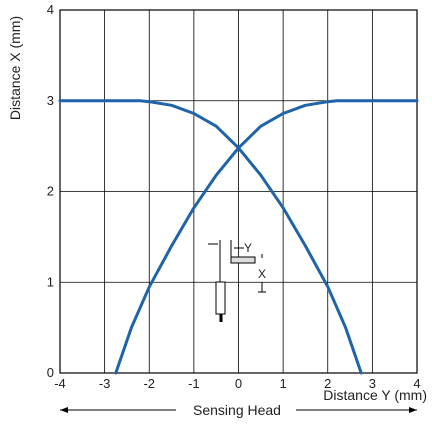 The height and width of the screenshot is (425, 432). What do you see at coordinates (413, 410) in the screenshot?
I see `right-arrow-icon` at bounding box center [413, 410].